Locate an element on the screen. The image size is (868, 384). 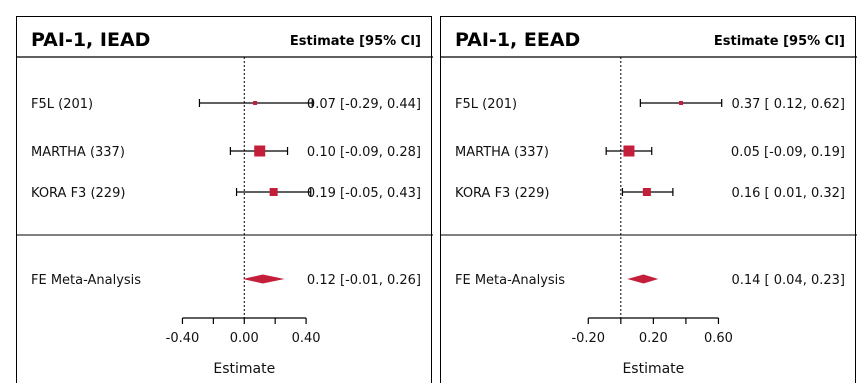
study-estimate-text: 0.37 [ 0.12, 0.62] is located at coordinates (788, 104).